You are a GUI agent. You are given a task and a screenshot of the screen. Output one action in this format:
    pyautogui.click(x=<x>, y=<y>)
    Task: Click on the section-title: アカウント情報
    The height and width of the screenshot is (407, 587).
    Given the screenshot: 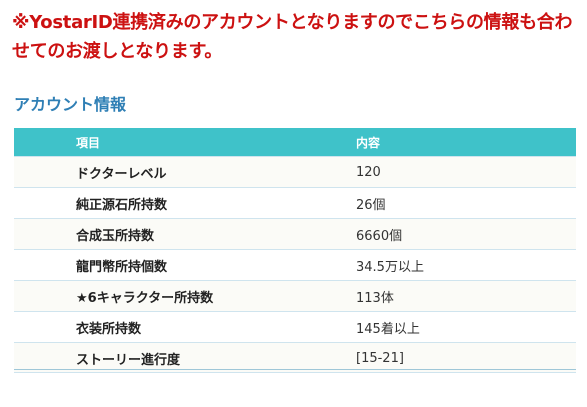 What is the action you would take?
    pyautogui.click(x=70, y=104)
    